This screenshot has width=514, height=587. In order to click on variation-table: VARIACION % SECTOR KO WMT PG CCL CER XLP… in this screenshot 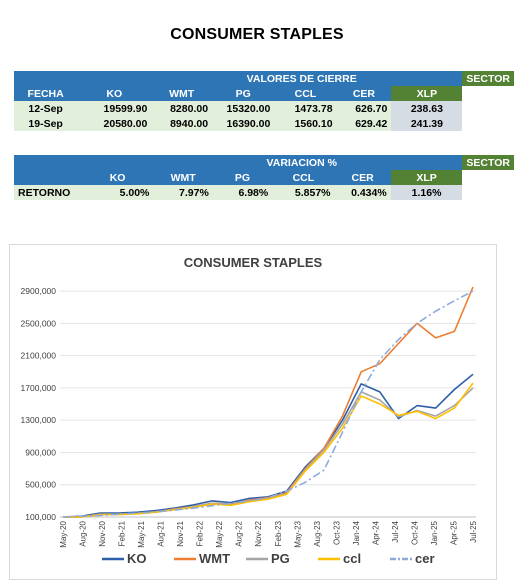, I will do `click(264, 177)`.